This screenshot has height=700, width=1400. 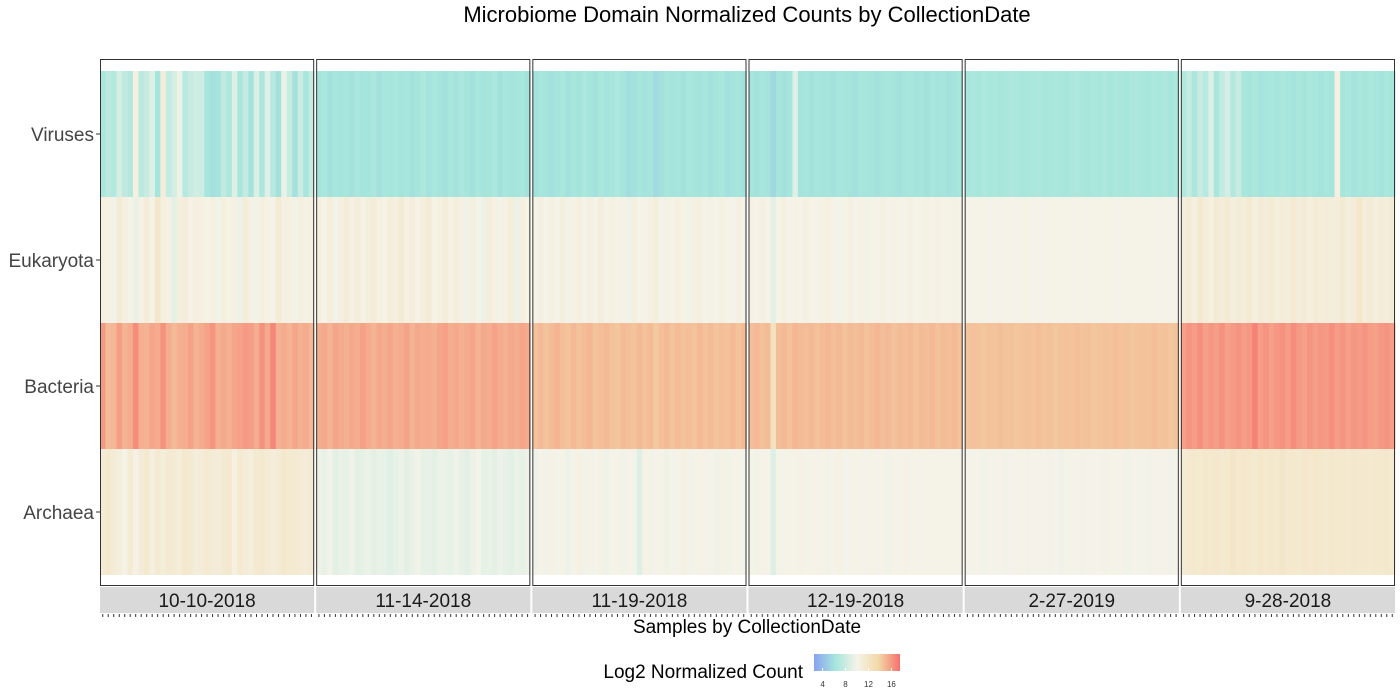 I want to click on facet-panel-12-19-2018, so click(x=856, y=322).